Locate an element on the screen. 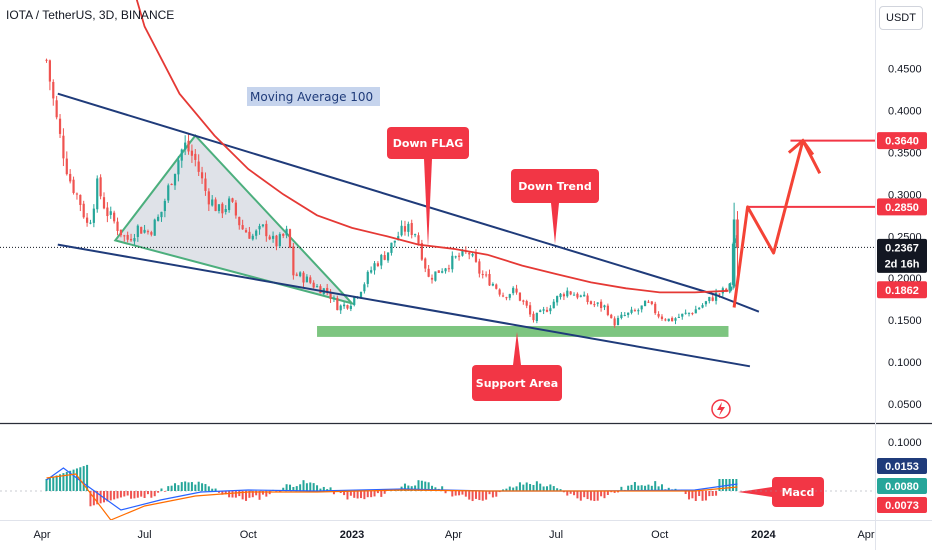 This screenshot has width=932, height=550. price-tag-countdown: 2d 16h is located at coordinates (902, 264).